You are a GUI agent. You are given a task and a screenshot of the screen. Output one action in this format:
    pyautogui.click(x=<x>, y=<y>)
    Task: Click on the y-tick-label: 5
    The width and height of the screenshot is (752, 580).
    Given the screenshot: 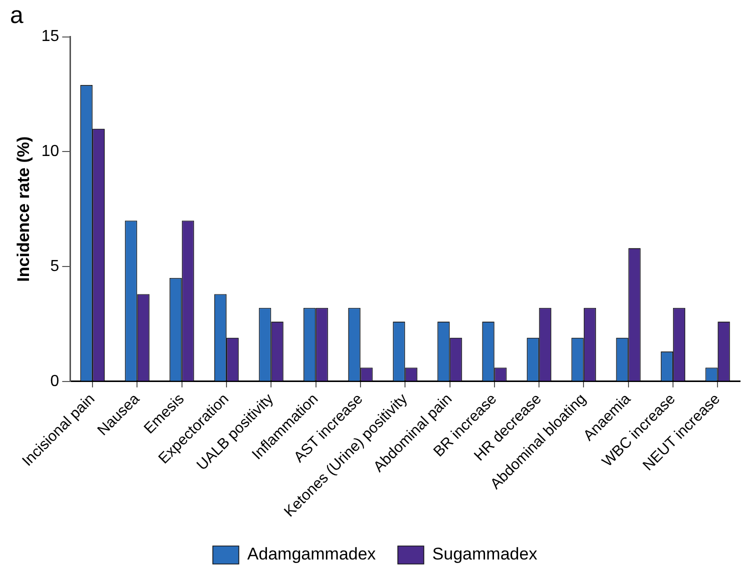 What is the action you would take?
    pyautogui.click(x=55, y=266)
    